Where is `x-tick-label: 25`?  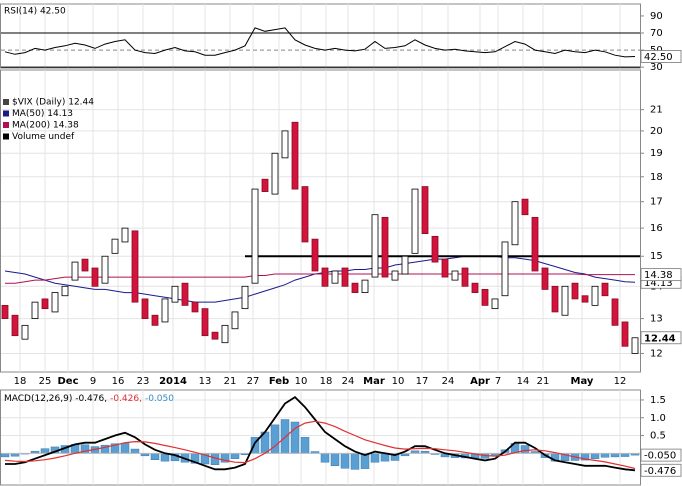
x-tick-label: 25 is located at coordinates (45, 381).